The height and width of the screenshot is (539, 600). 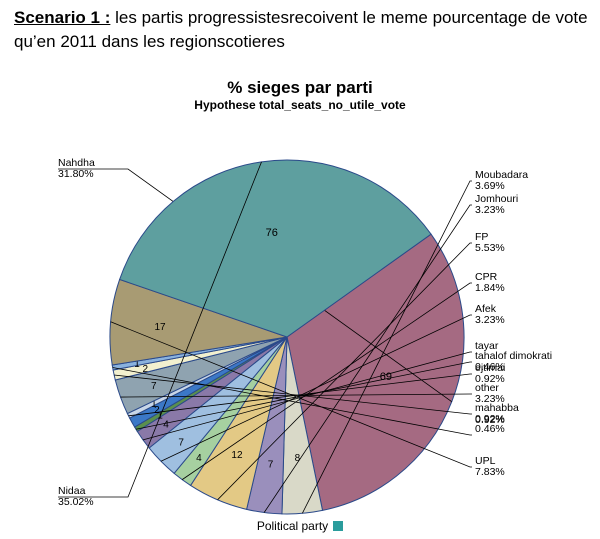 What do you see at coordinates (490, 393) in the screenshot?
I see `pie-slice-label: other 3.23%` at bounding box center [490, 393].